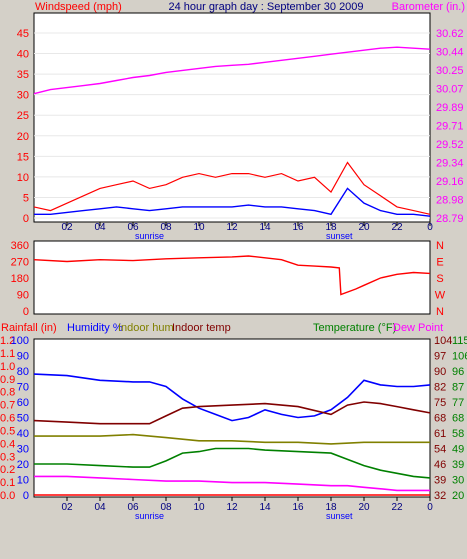 Image resolution: width=467 pixels, height=559 pixels. I want to click on rain-tick-label: 0.2, so click(7, 470).